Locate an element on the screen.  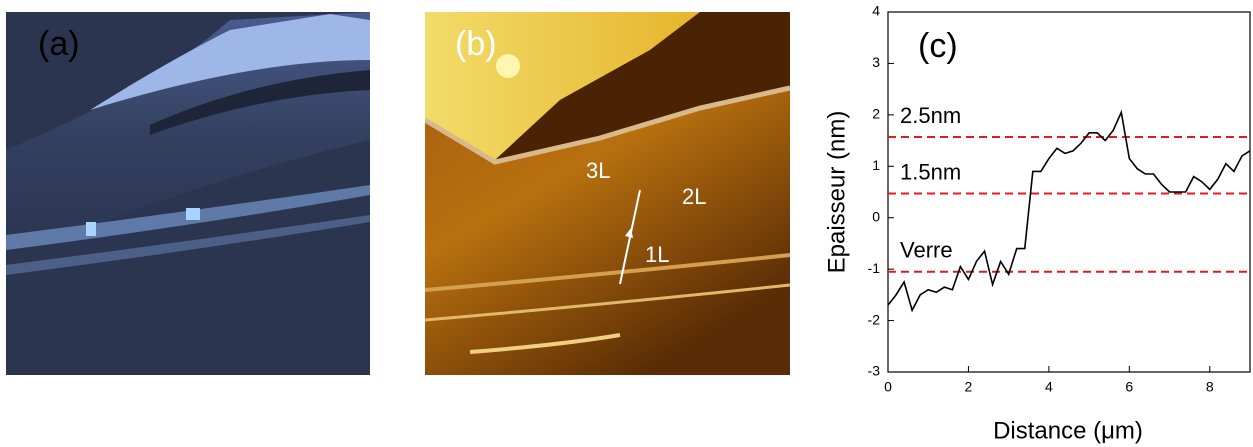
layer-label: 3L is located at coordinates (598, 170).